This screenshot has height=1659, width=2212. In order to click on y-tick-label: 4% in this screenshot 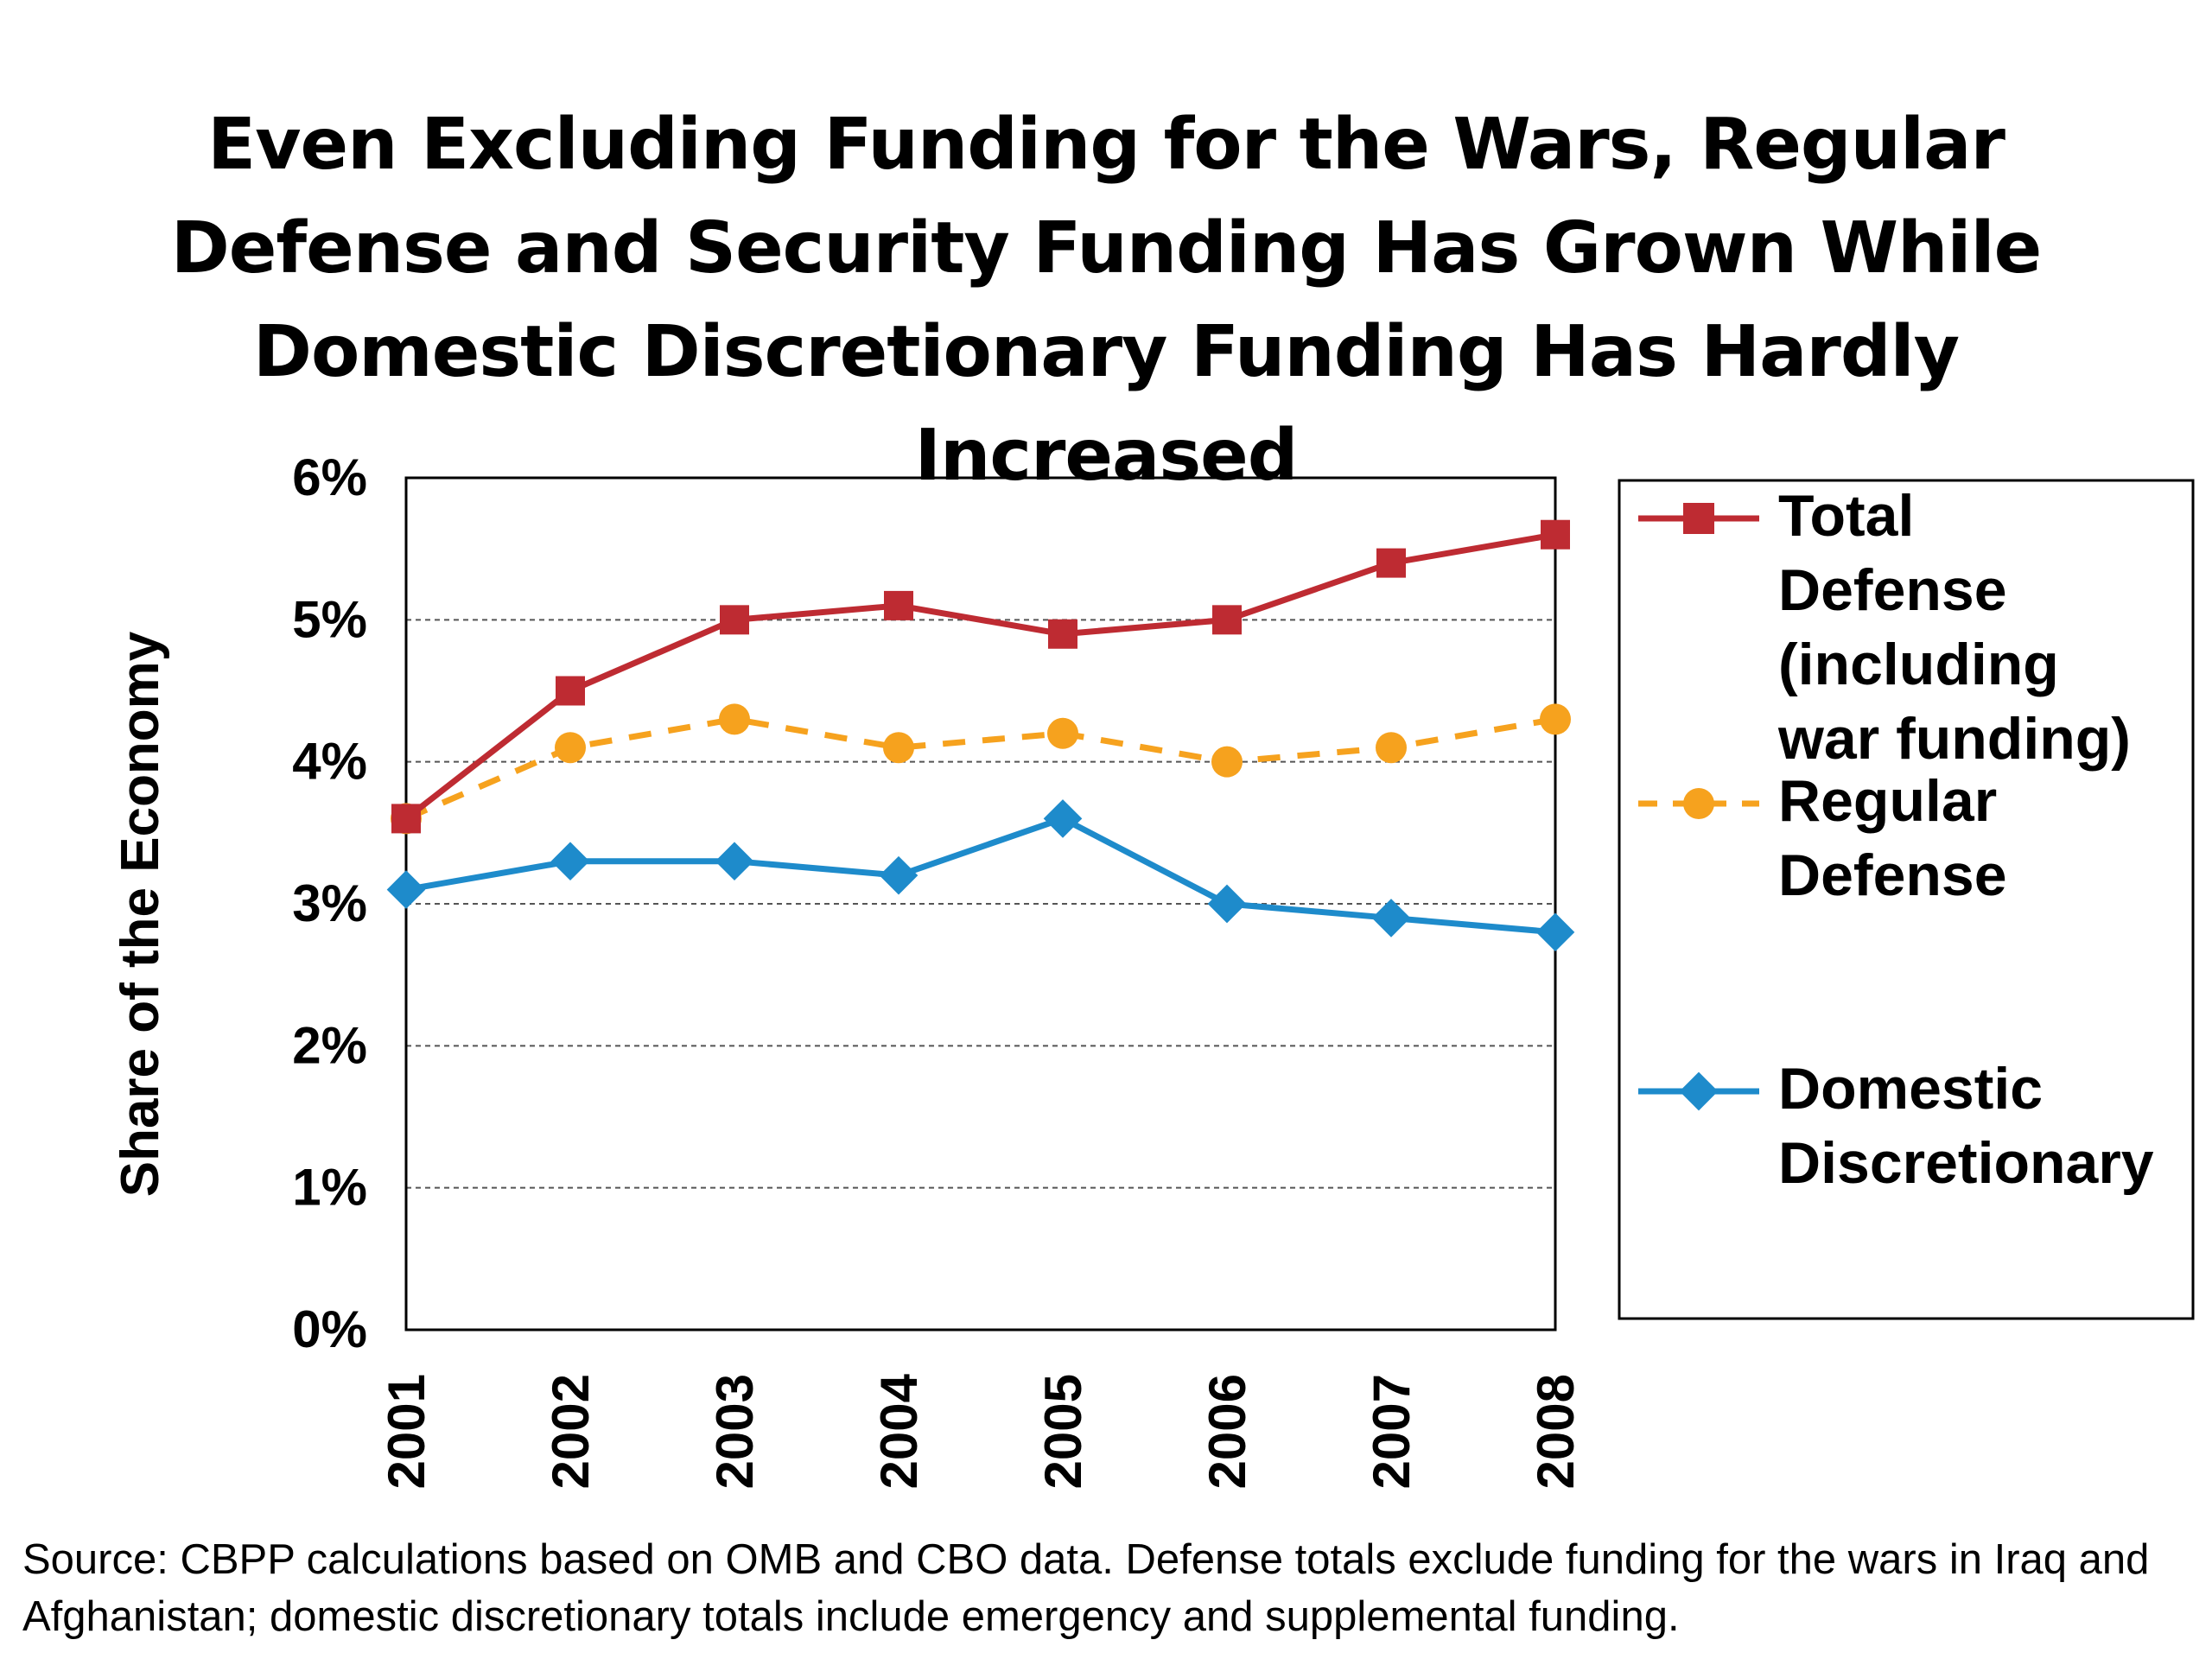, I will do `click(329, 762)`.